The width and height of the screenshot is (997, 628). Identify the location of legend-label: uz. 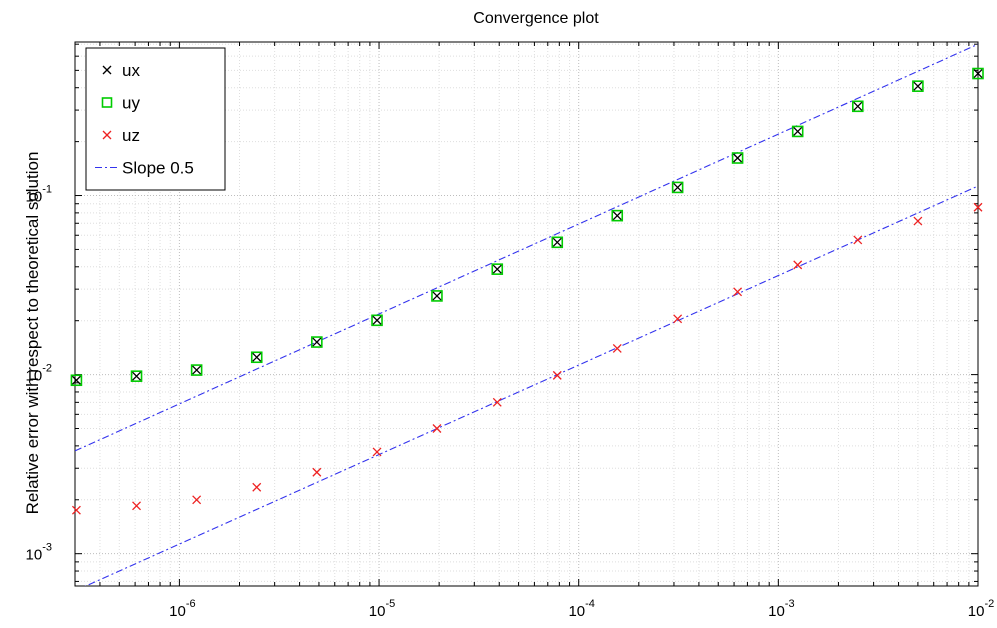
(131, 135).